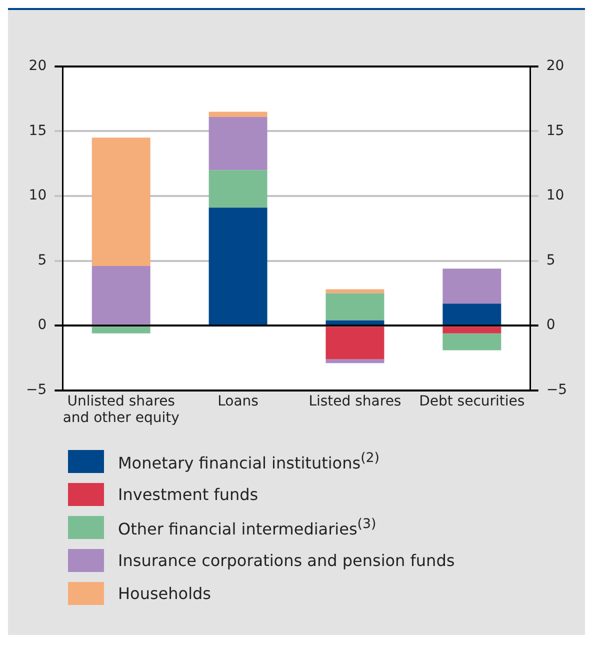  Describe the element at coordinates (555, 66) in the screenshot. I see `y2-tick-label: 20` at that location.